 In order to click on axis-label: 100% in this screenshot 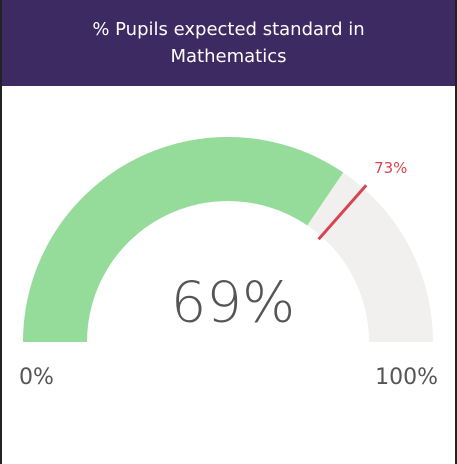, I will do `click(406, 377)`.